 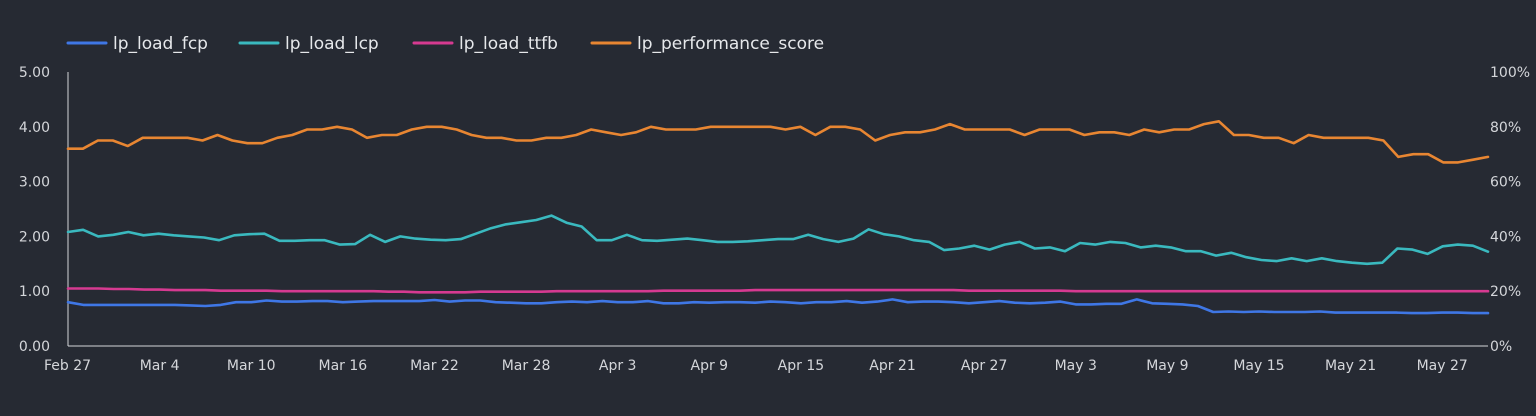 I want to click on left-y-tick-label: 4.00, so click(x=34, y=128).